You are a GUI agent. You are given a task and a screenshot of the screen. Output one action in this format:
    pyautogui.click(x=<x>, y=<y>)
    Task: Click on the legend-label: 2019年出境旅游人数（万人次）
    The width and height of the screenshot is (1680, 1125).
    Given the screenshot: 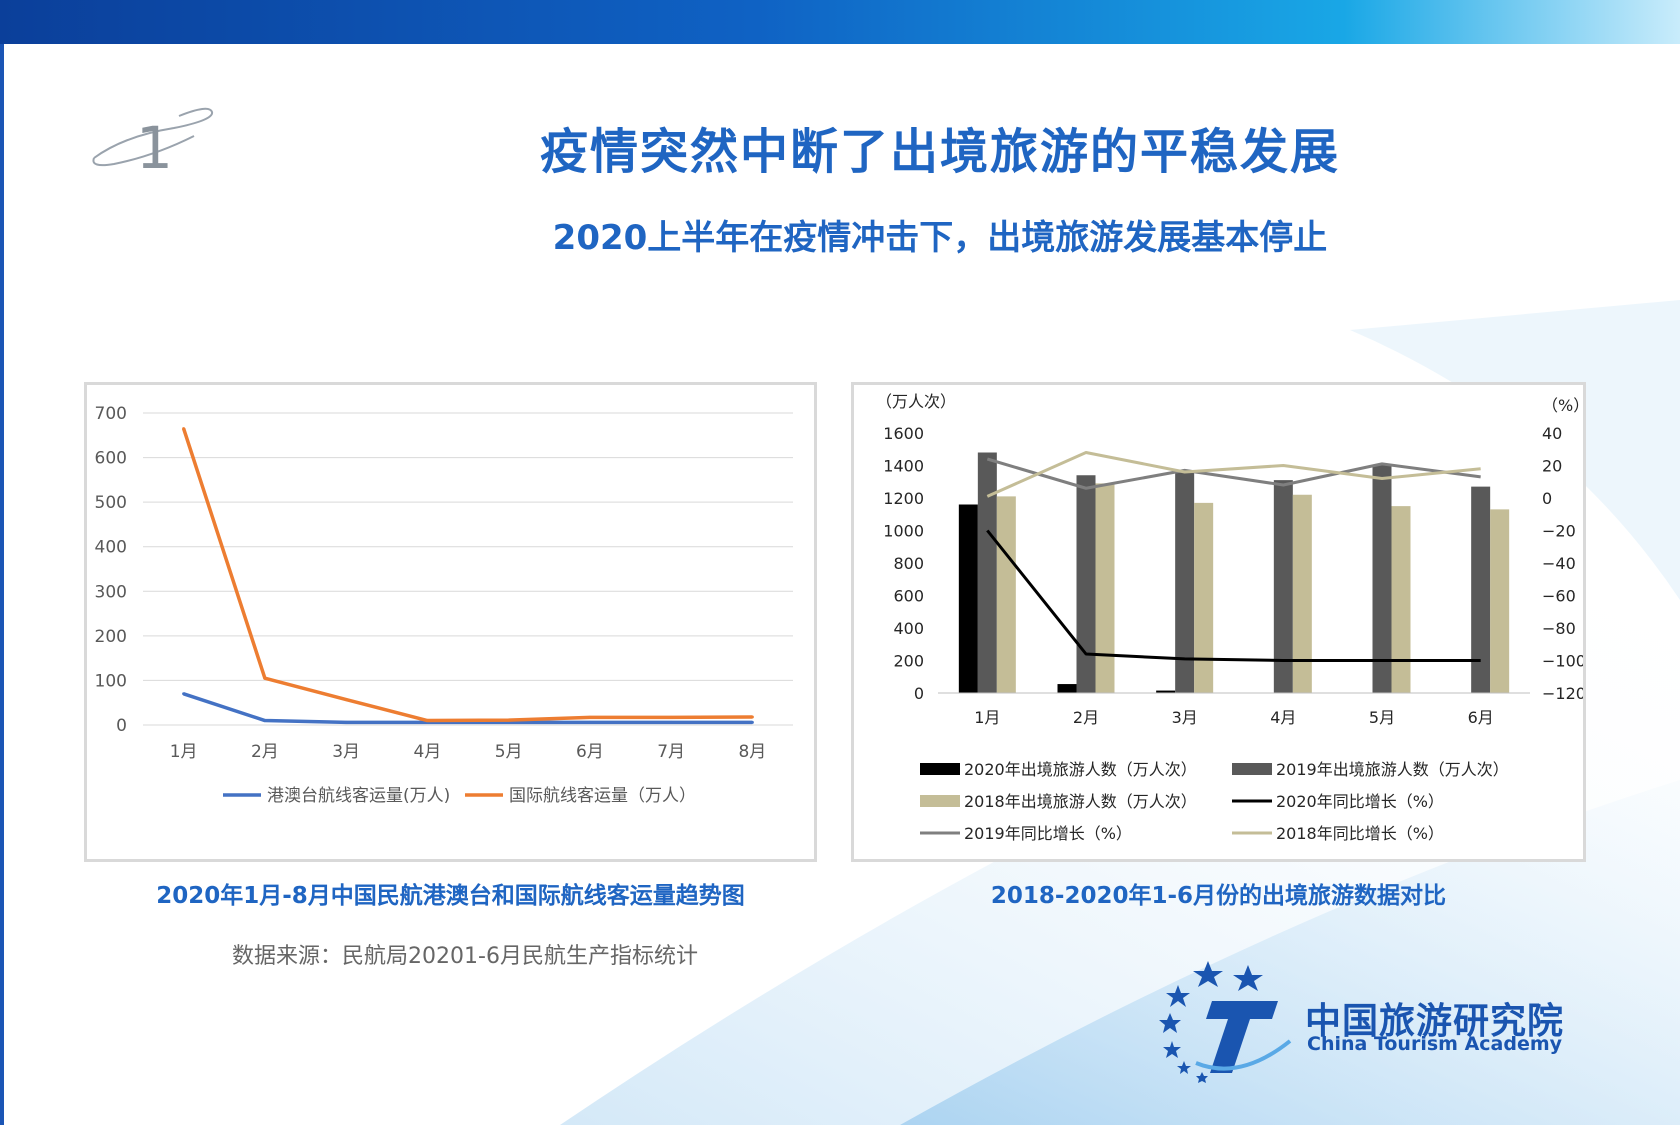 What is the action you would take?
    pyautogui.click(x=1392, y=769)
    